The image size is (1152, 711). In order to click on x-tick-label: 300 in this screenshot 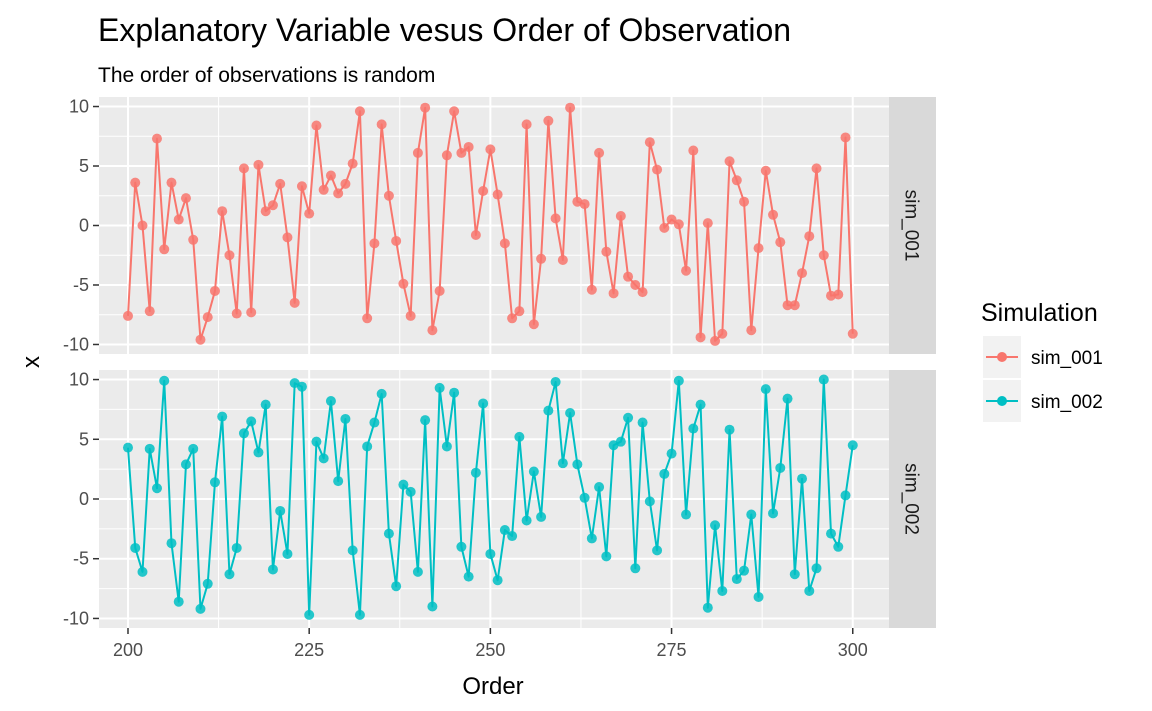, I will do `click(853, 650)`.